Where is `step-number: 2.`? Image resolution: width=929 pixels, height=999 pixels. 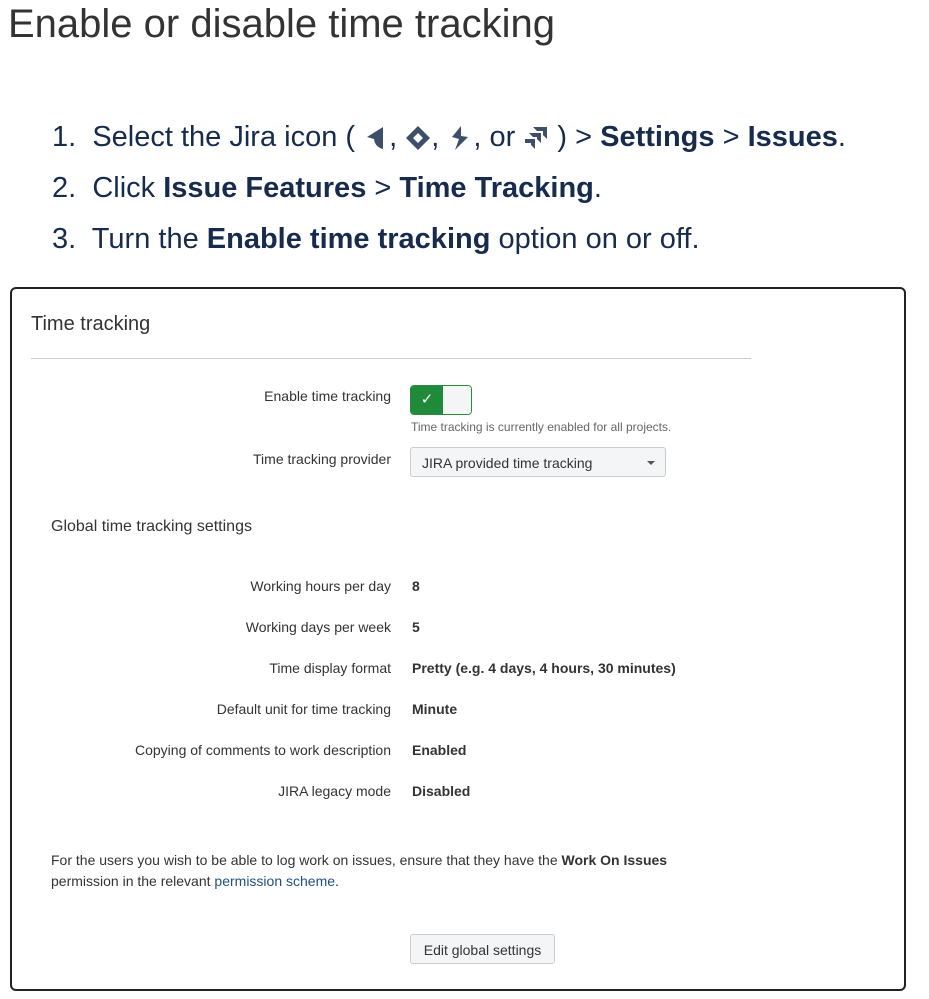
step-number: 2. is located at coordinates (64, 188).